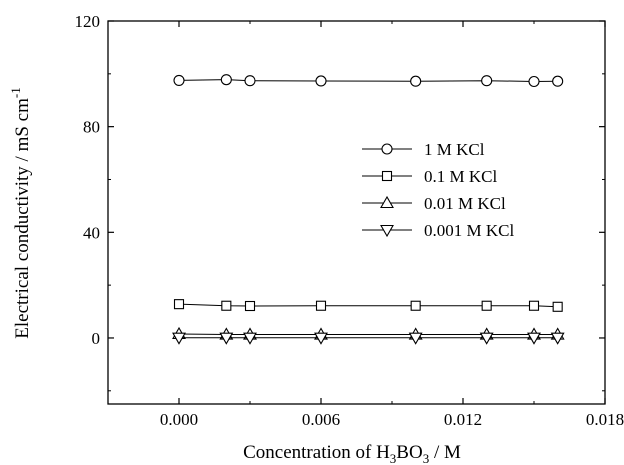 The width and height of the screenshot is (624, 465). Describe the element at coordinates (91, 232) in the screenshot. I see `y-tick-label: 40` at that location.